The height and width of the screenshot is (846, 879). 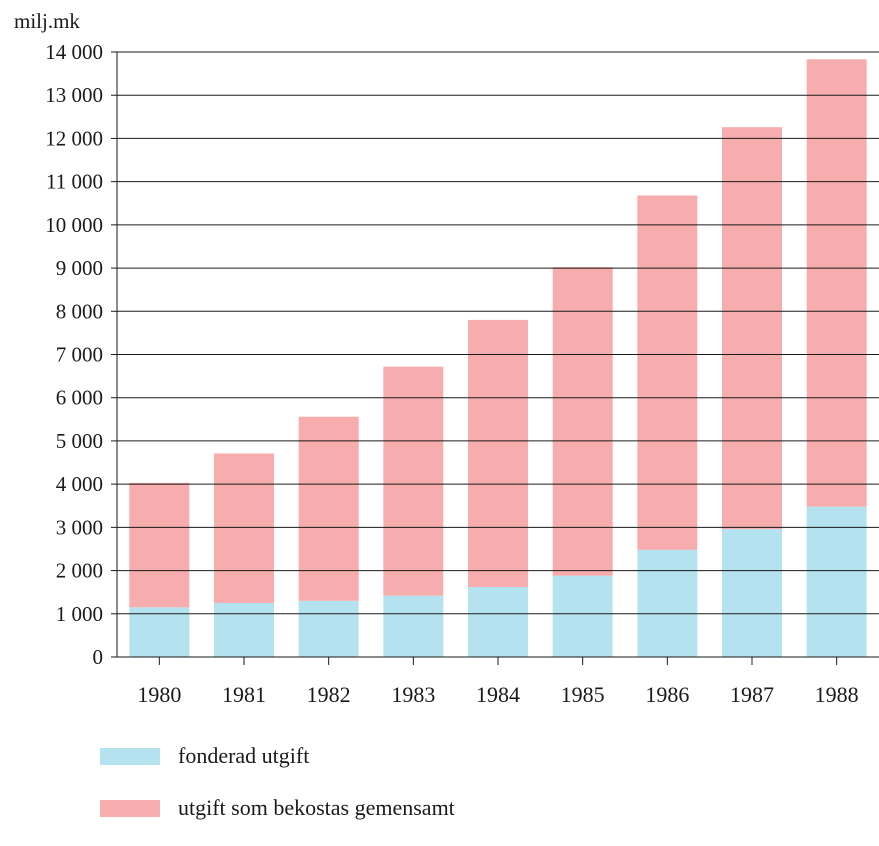 What do you see at coordinates (79, 571) in the screenshot?
I see `y-tick-label: 2 000` at bounding box center [79, 571].